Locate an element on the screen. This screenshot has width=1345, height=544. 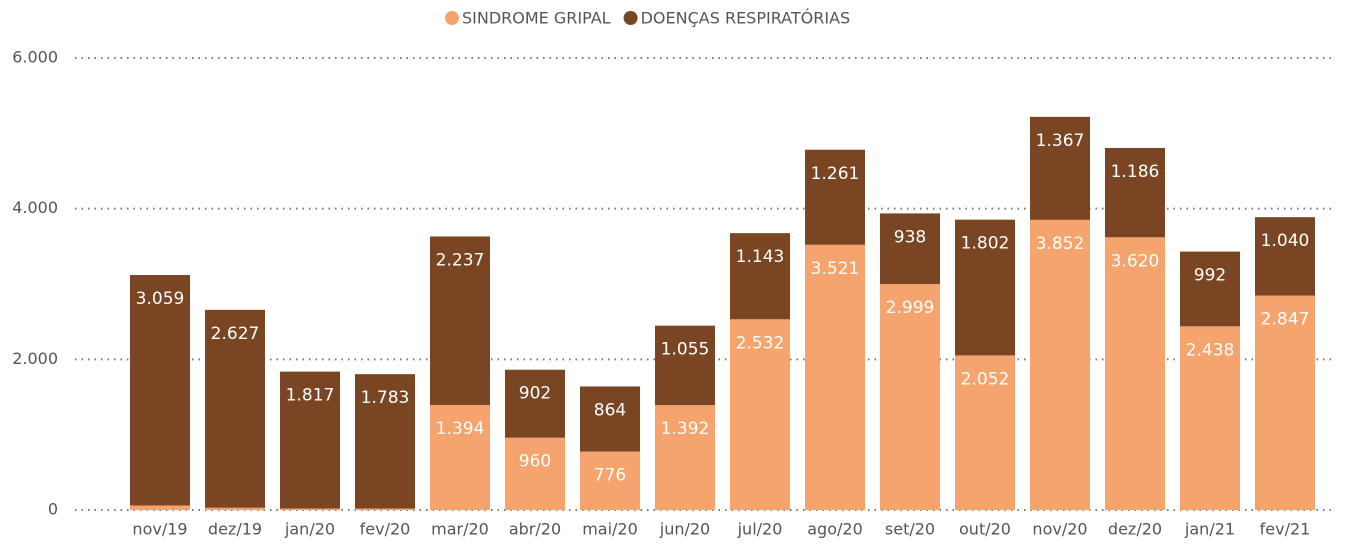
x-tick-label: mar/20 is located at coordinates (460, 529).